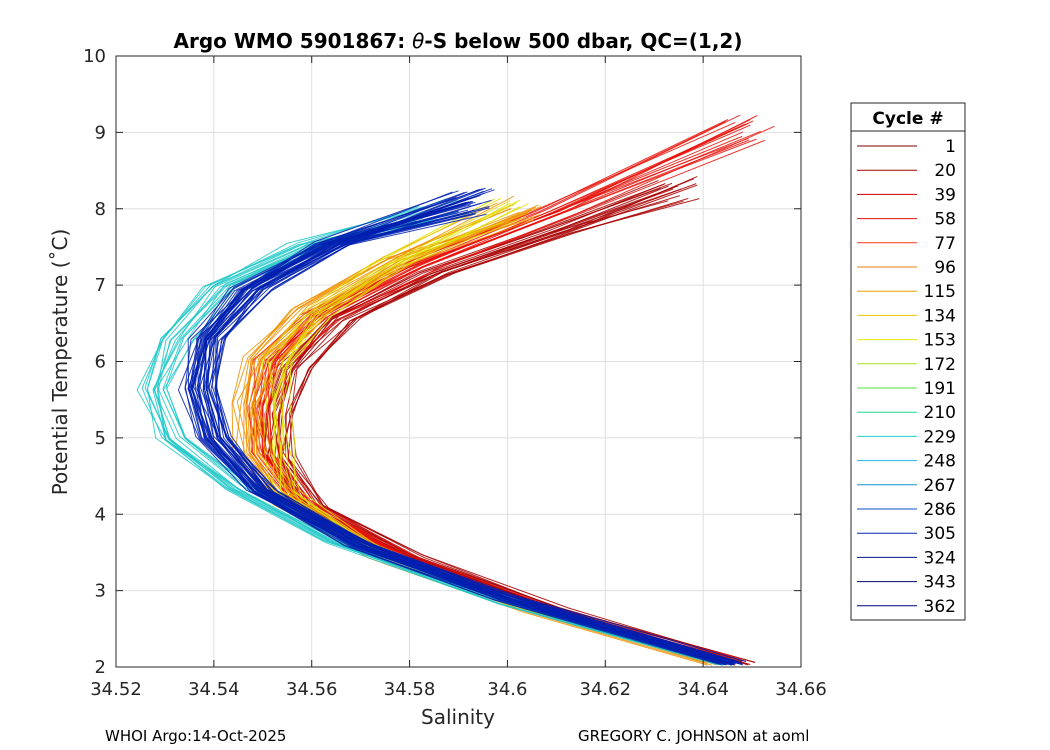 This screenshot has height=750, width=1050. I want to click on y-axis-label: Potential Temperature (˚C), so click(60, 362).